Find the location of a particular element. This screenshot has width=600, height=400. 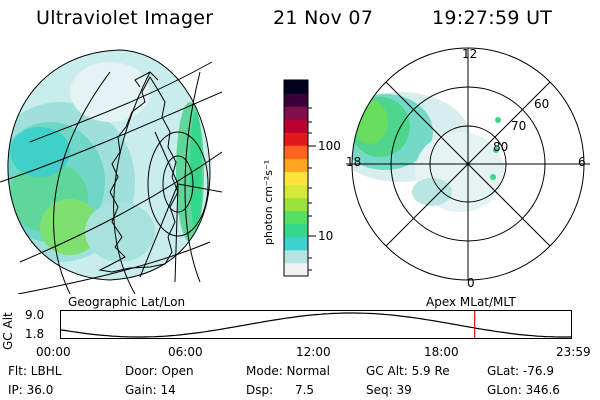

time-tick-0000: 00:00 is located at coordinates (53, 352).